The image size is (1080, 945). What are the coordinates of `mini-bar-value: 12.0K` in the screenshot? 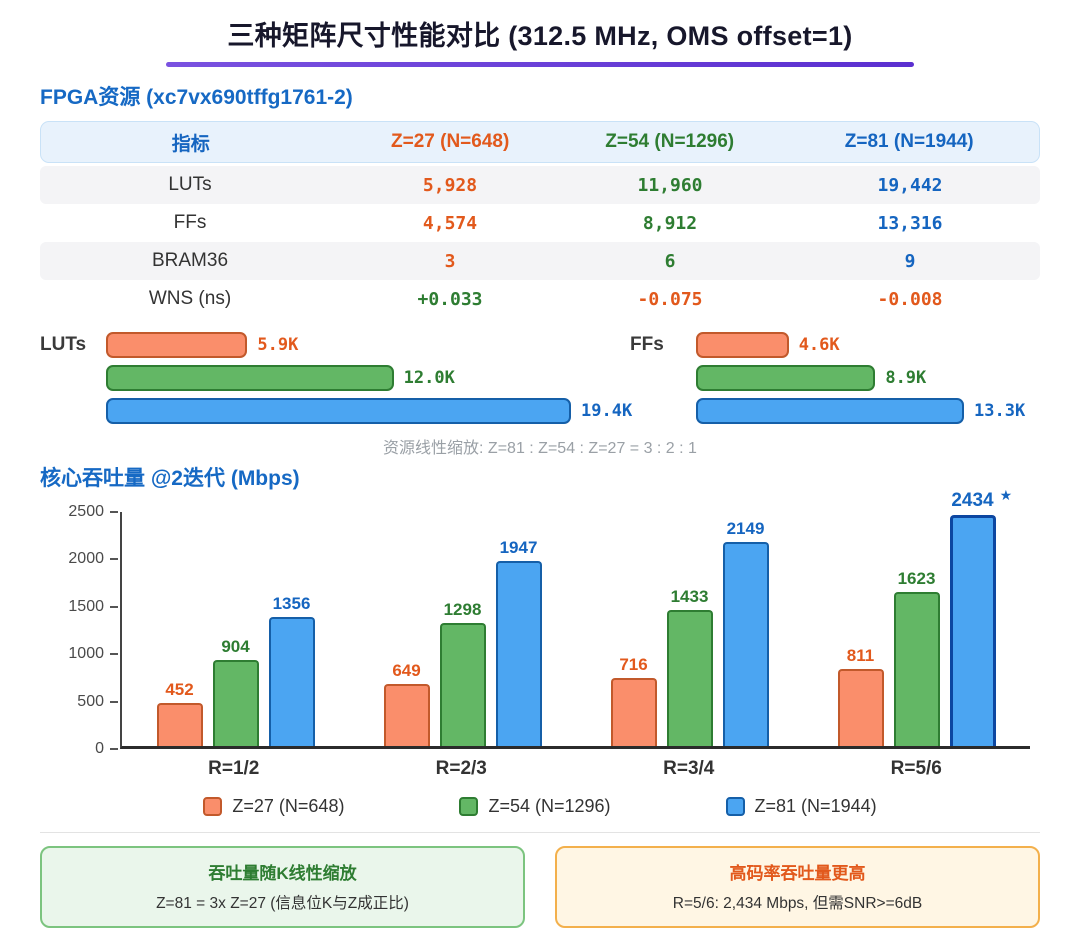 It's located at (429, 378).